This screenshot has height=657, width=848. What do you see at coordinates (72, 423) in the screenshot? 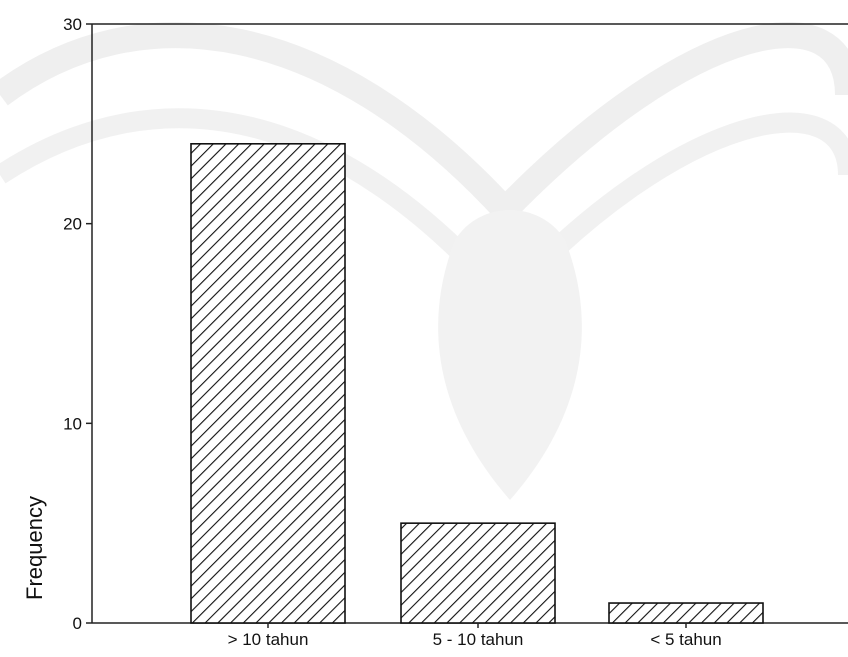
I see `y-tick-label: 10` at bounding box center [72, 423].